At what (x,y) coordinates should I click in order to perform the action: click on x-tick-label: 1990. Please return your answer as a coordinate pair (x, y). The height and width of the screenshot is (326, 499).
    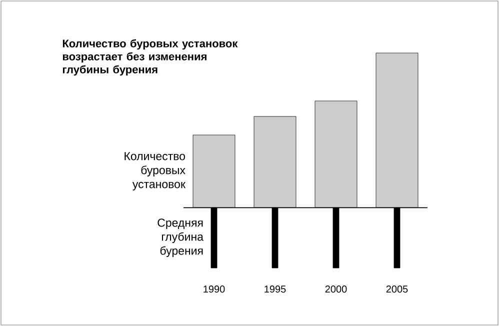
    Looking at the image, I should click on (214, 289).